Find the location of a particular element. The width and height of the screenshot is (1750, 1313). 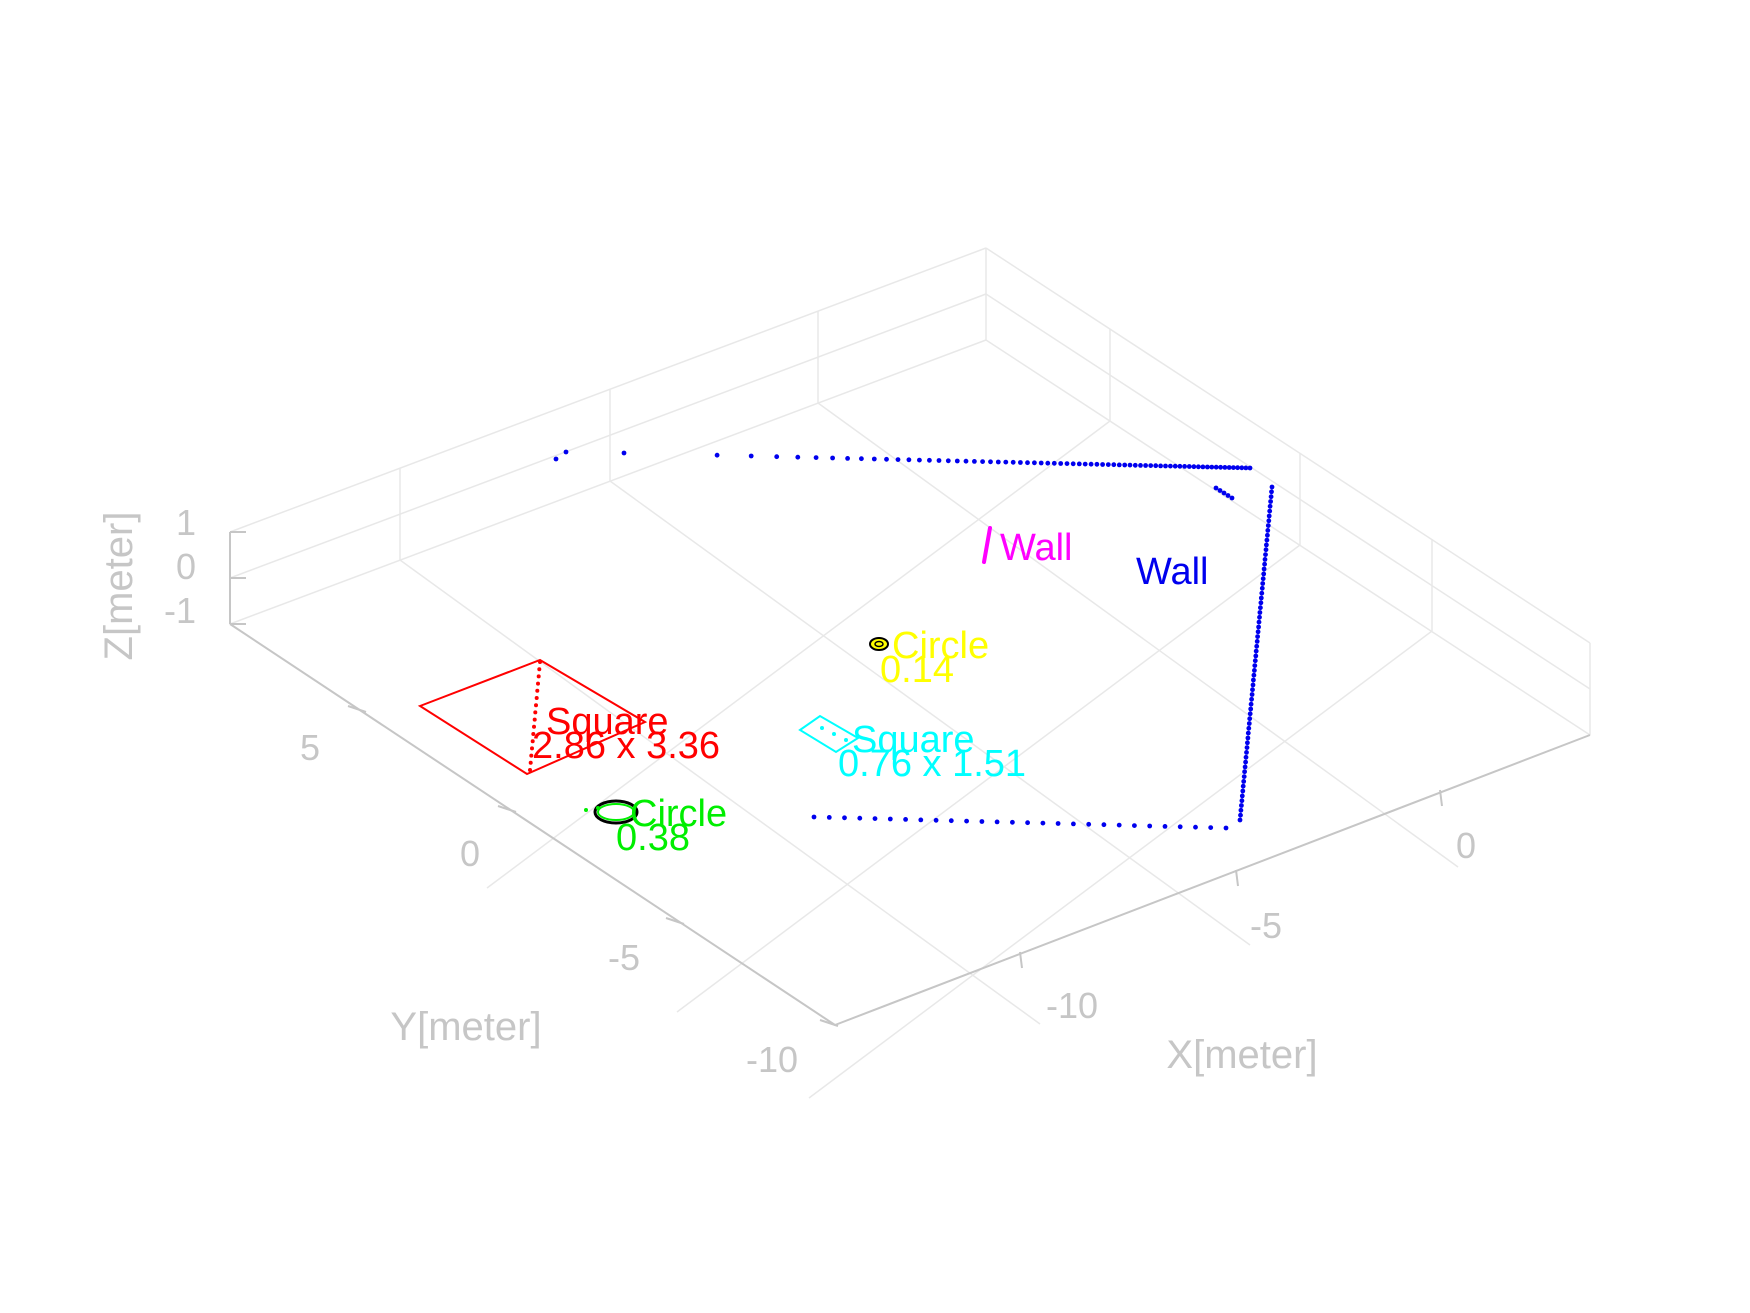

circle-green-inner is located at coordinates (616, 812).